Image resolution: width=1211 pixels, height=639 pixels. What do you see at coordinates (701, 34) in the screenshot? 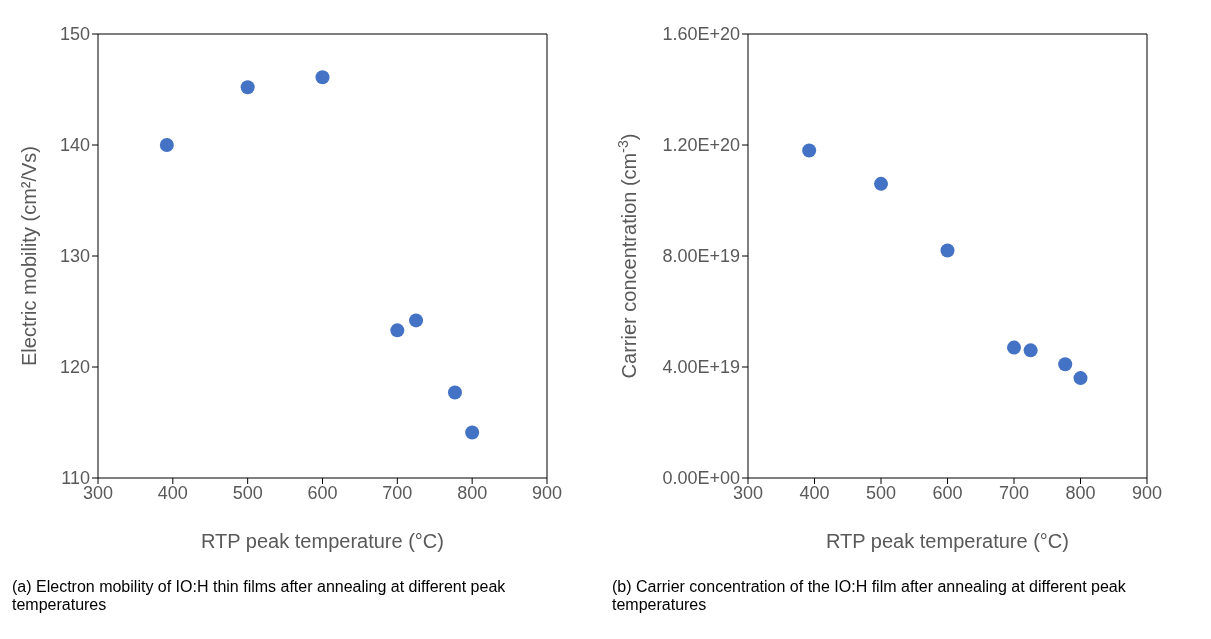
I see `y-tick-label: 1.60E+20` at bounding box center [701, 34].